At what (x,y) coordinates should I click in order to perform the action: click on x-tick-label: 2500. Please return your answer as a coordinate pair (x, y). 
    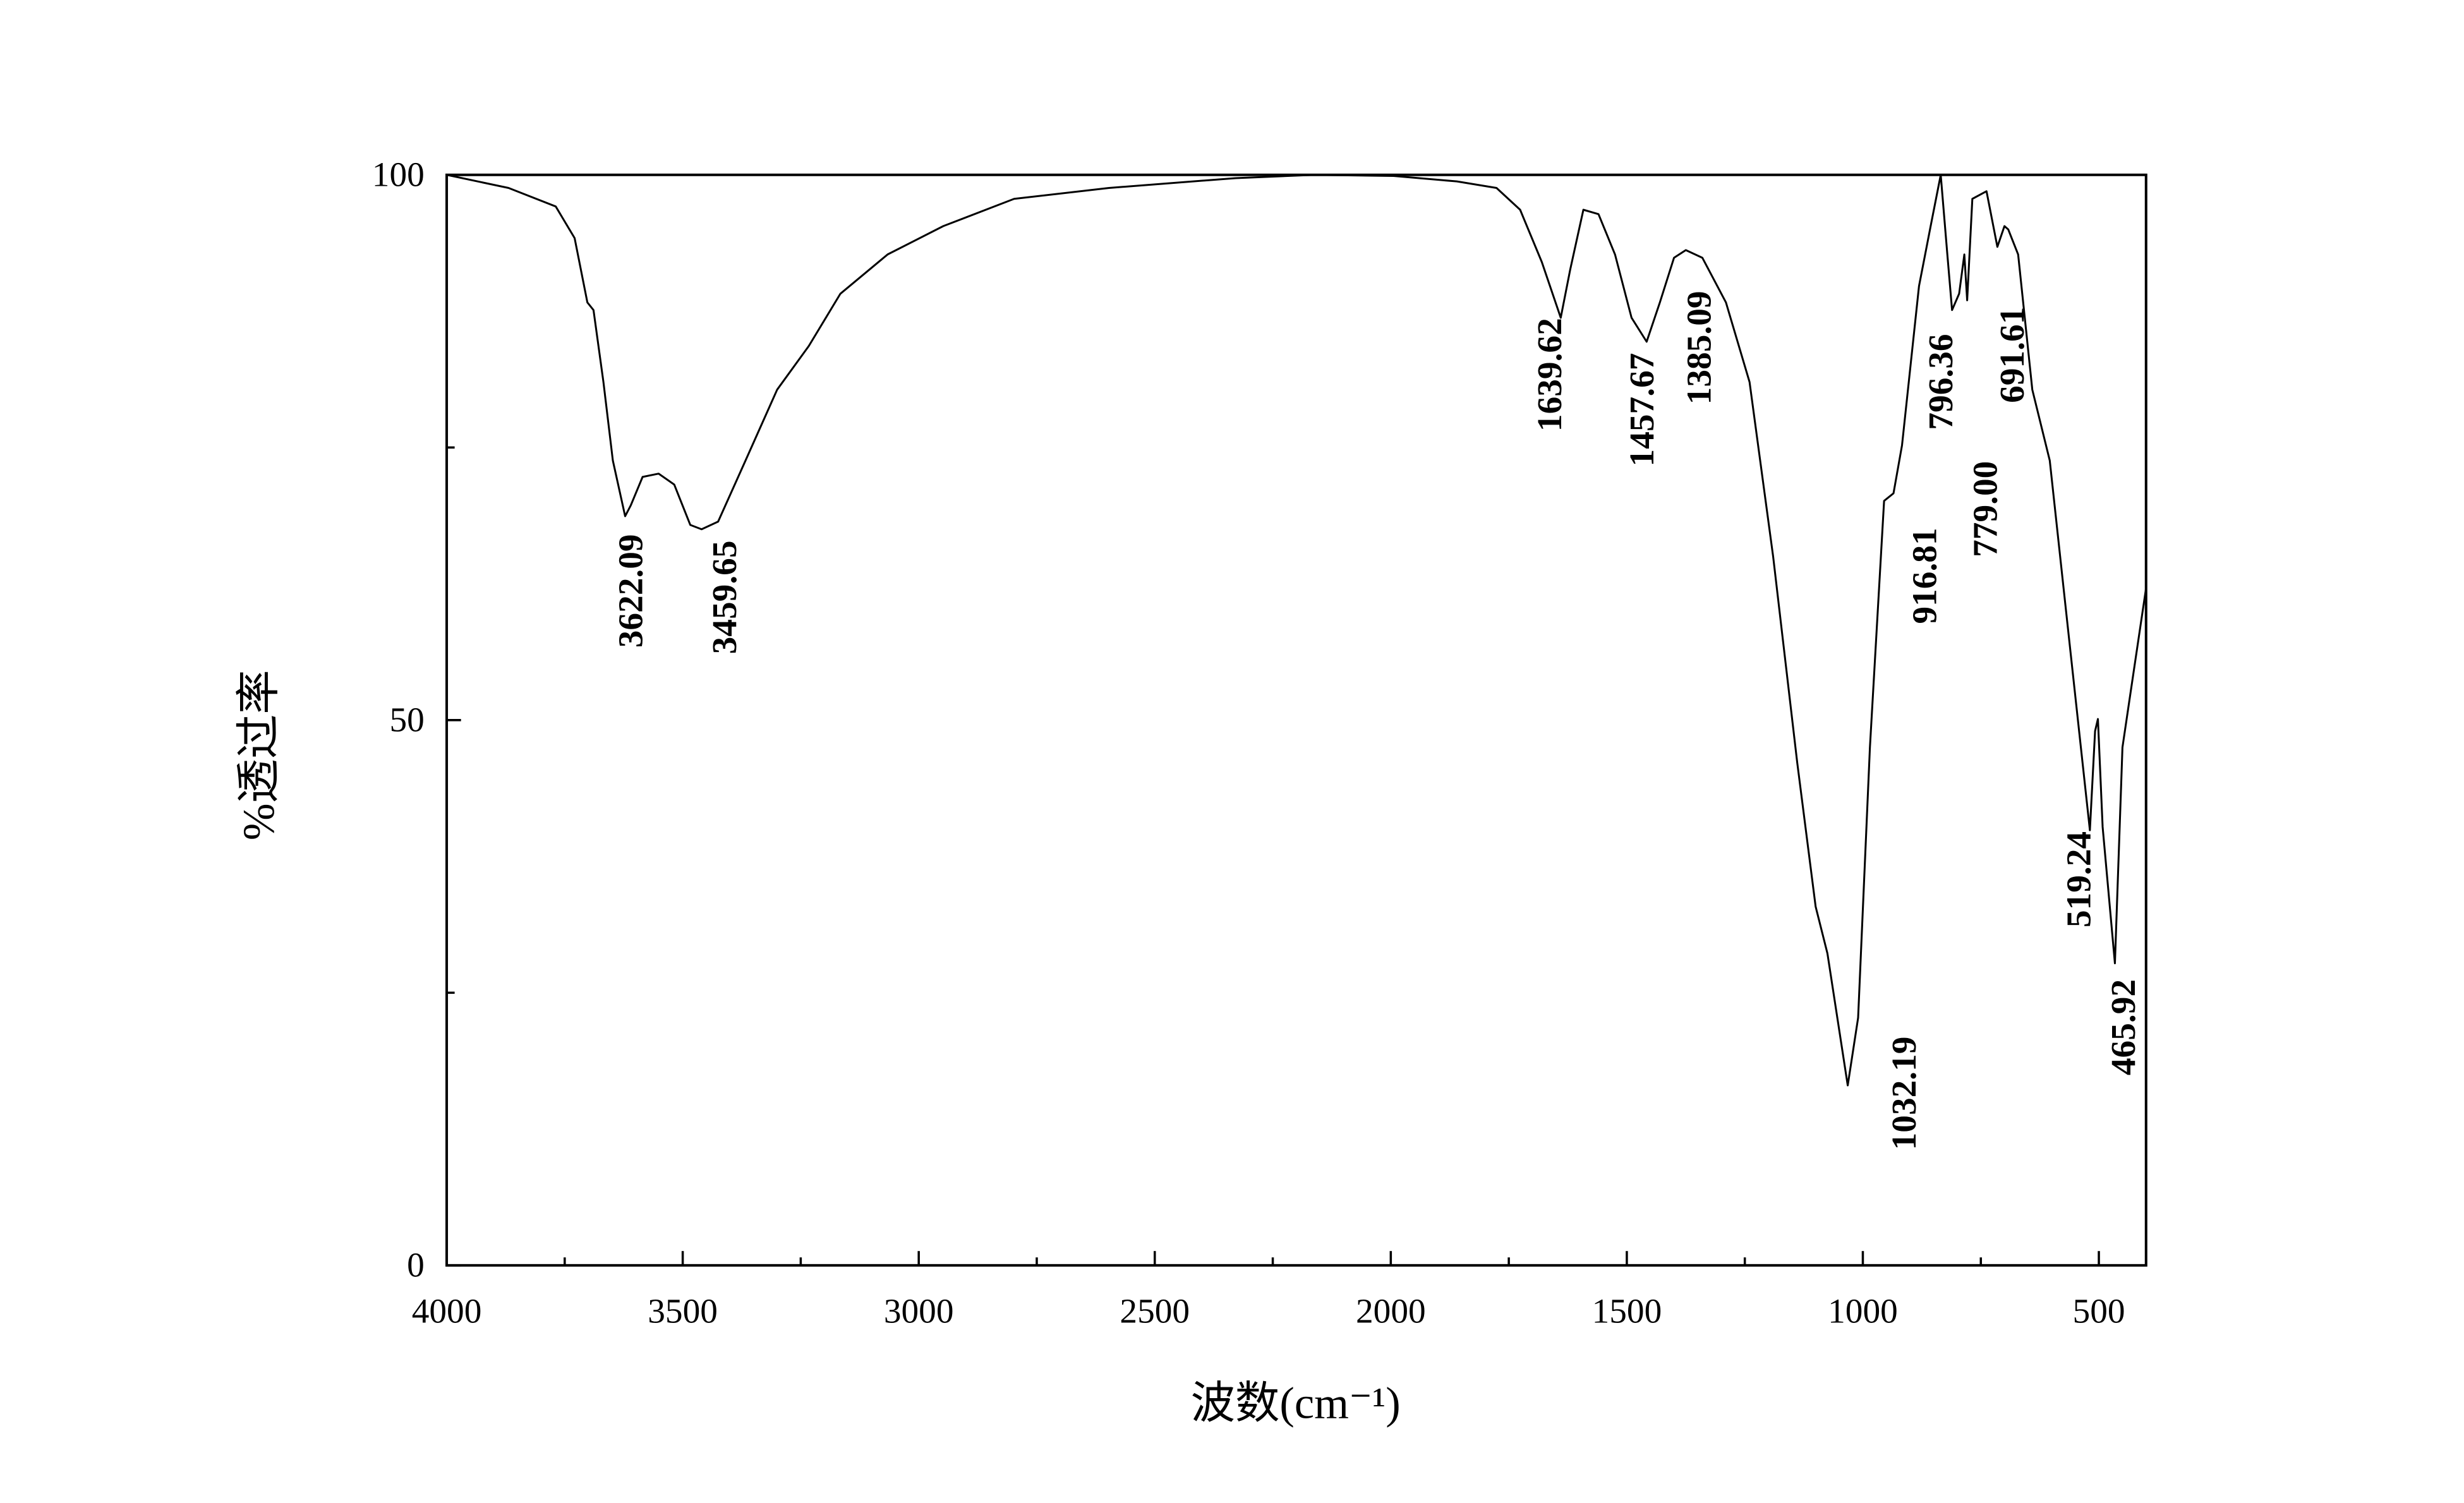
    Looking at the image, I should click on (1155, 1311).